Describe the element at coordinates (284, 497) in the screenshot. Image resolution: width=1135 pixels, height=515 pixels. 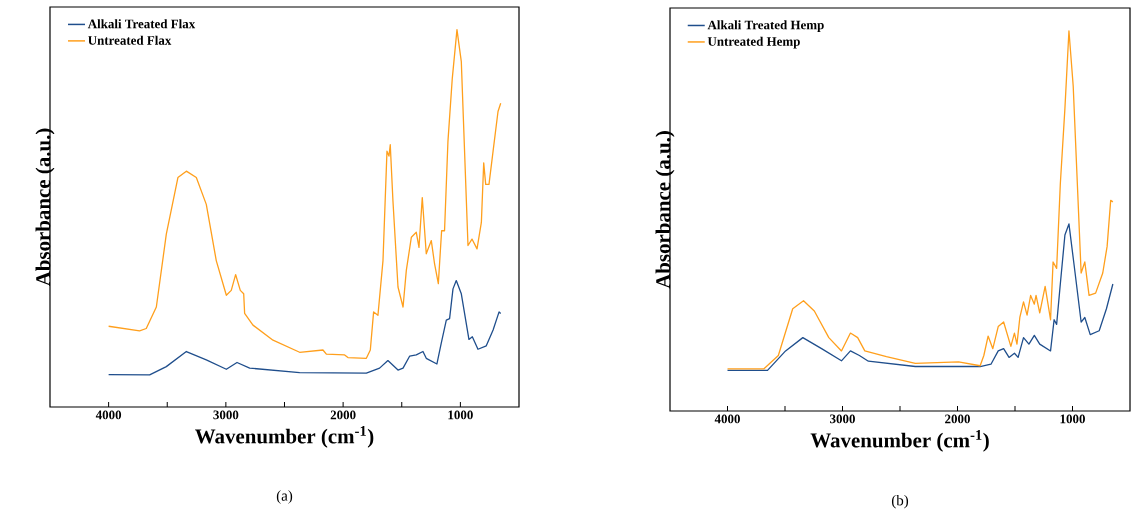
I see `text: (a)` at that location.